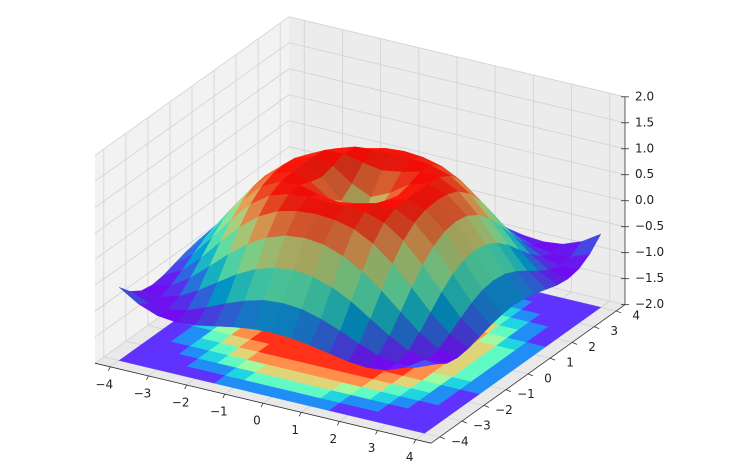 Image resolution: width=740 pixels, height=467 pixels. What do you see at coordinates (548, 378) in the screenshot?
I see `y-tick-label: 0` at bounding box center [548, 378].